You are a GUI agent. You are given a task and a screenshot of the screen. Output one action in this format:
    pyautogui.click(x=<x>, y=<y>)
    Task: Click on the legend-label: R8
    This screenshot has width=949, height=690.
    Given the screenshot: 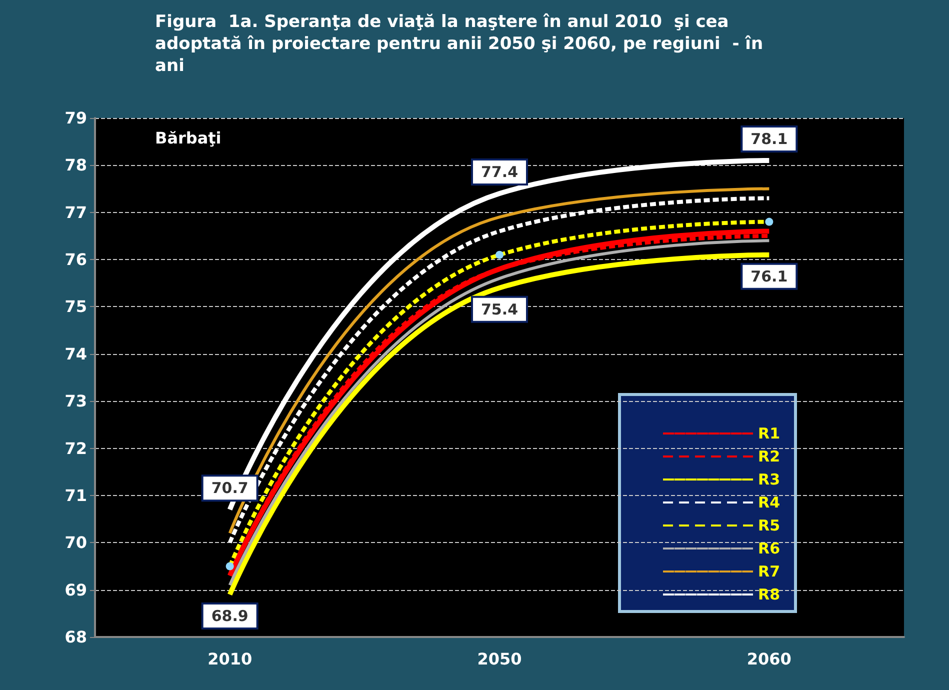 What is the action you would take?
    pyautogui.click(x=769, y=595)
    